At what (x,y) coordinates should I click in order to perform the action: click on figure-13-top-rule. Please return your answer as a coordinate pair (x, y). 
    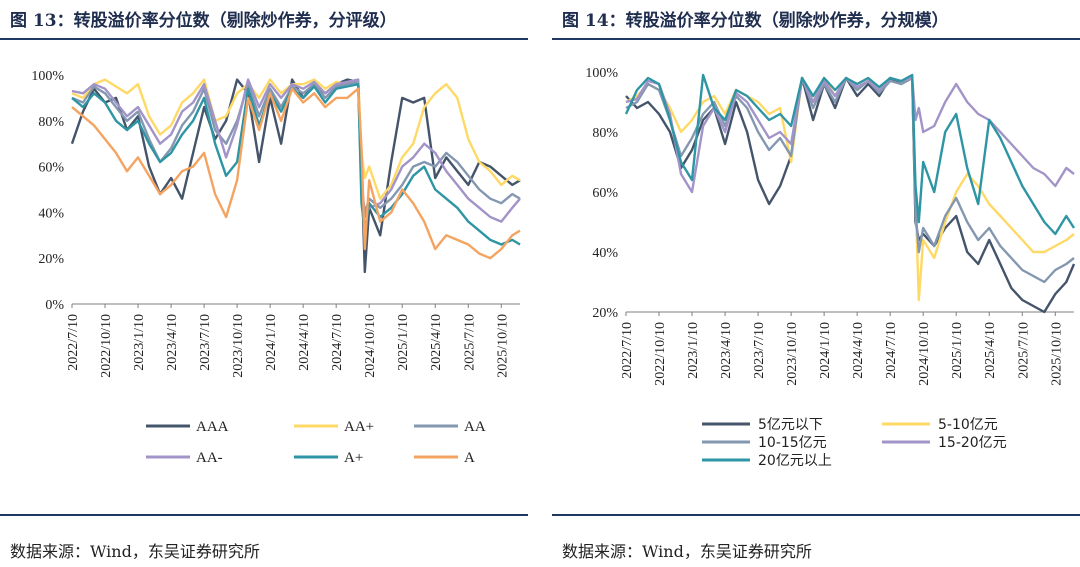
    Looking at the image, I should click on (264, 39).